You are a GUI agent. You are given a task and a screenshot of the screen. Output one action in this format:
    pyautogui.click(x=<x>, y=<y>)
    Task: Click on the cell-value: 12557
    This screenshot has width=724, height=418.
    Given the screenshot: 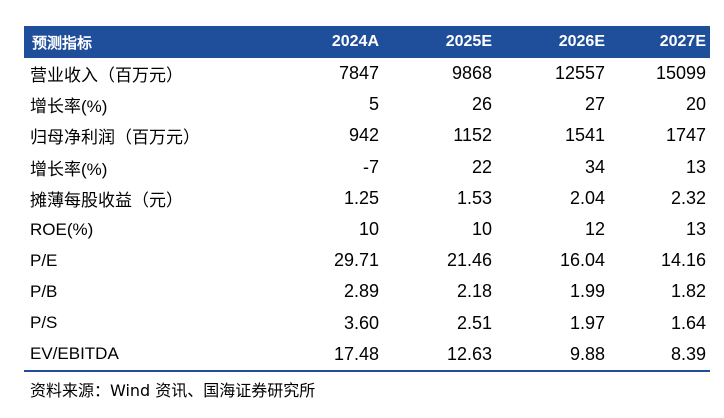 What is the action you would take?
    pyautogui.click(x=579, y=73)
    